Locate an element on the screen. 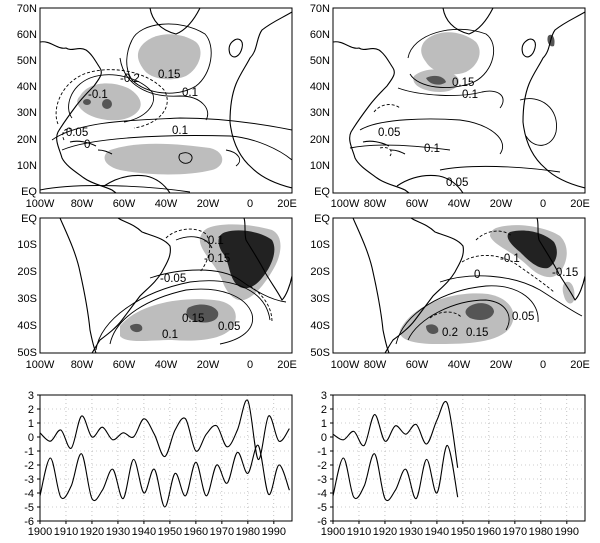  contour-label: 0.05 is located at coordinates (457, 183).